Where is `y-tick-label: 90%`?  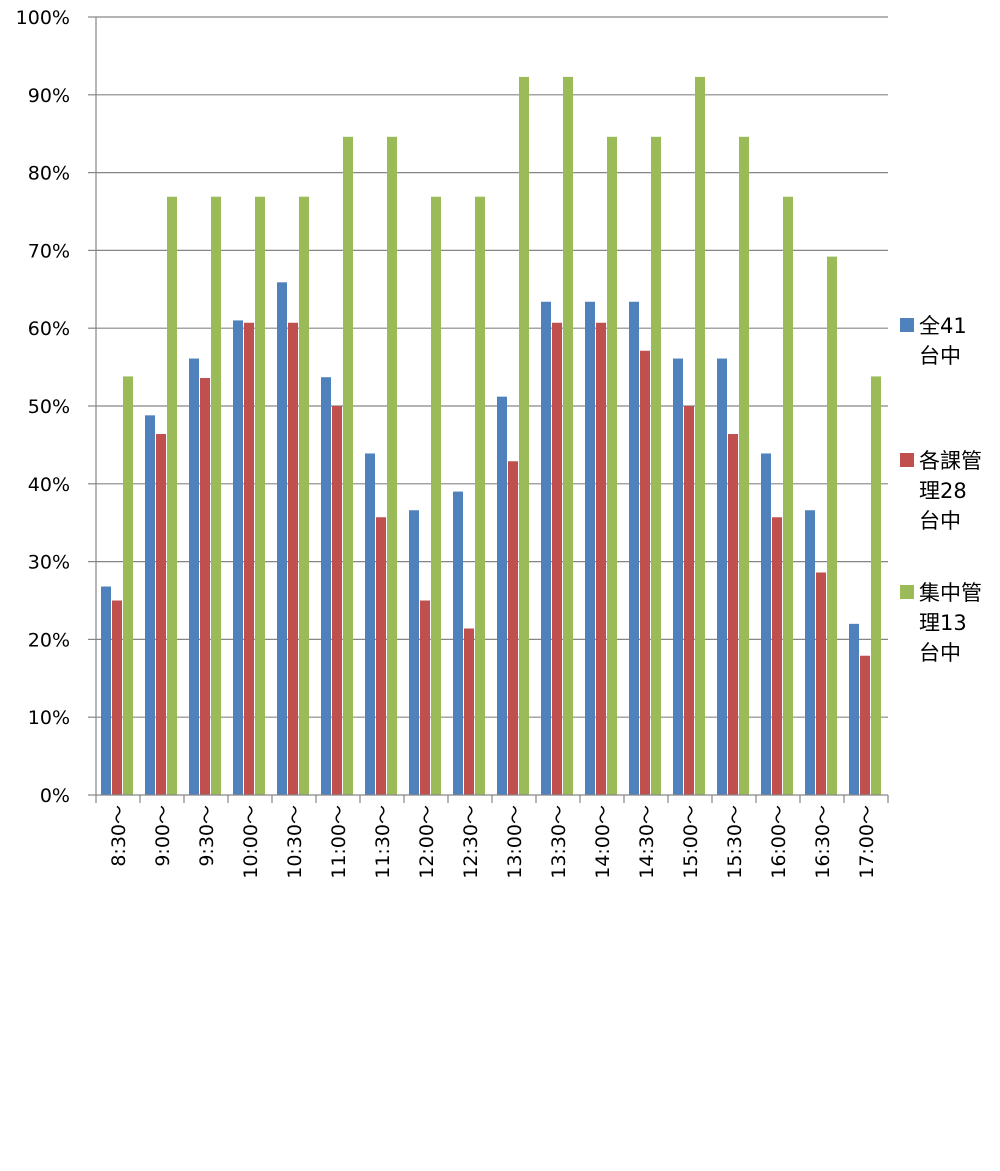 y-tick-label: 90% is located at coordinates (49, 96).